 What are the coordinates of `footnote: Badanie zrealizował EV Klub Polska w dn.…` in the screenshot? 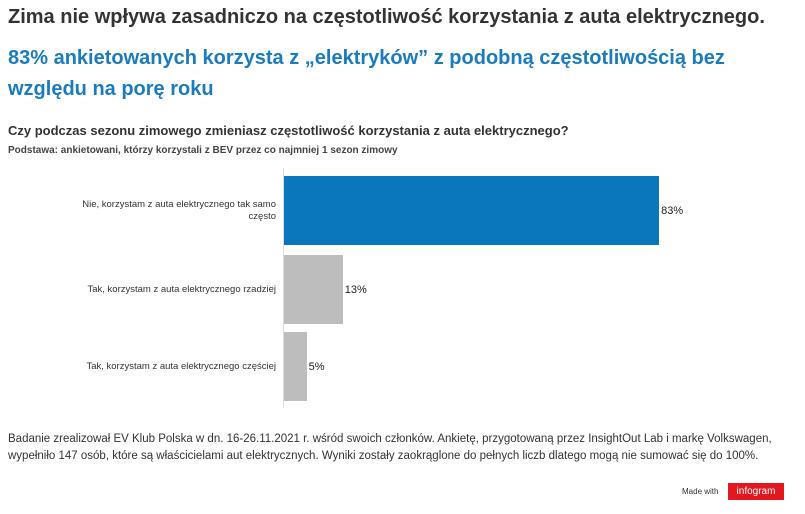 It's located at (390, 447).